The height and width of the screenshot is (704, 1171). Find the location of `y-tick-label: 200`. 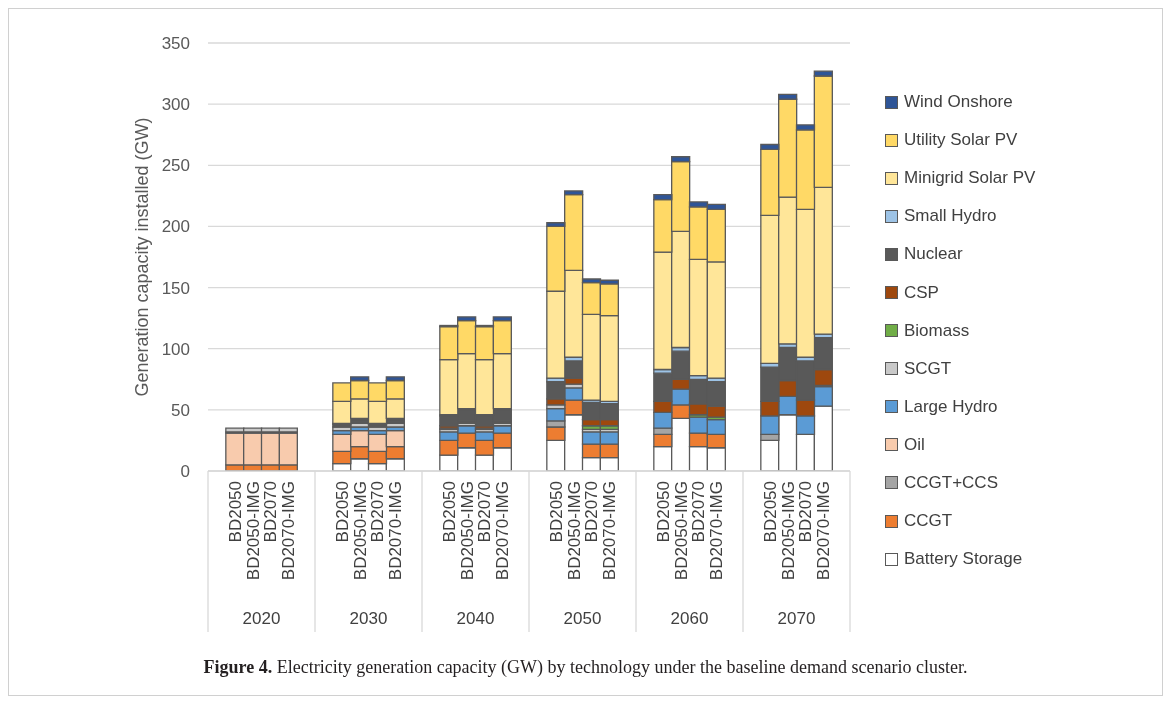

y-tick-label: 200 is located at coordinates (175, 227).